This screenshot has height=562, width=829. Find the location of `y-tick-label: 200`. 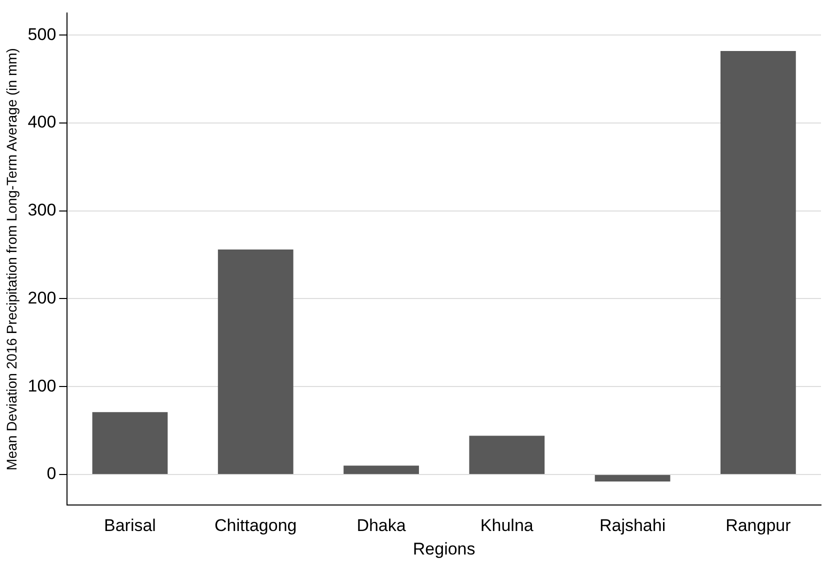

y-tick-label: 200 is located at coordinates (42, 298).